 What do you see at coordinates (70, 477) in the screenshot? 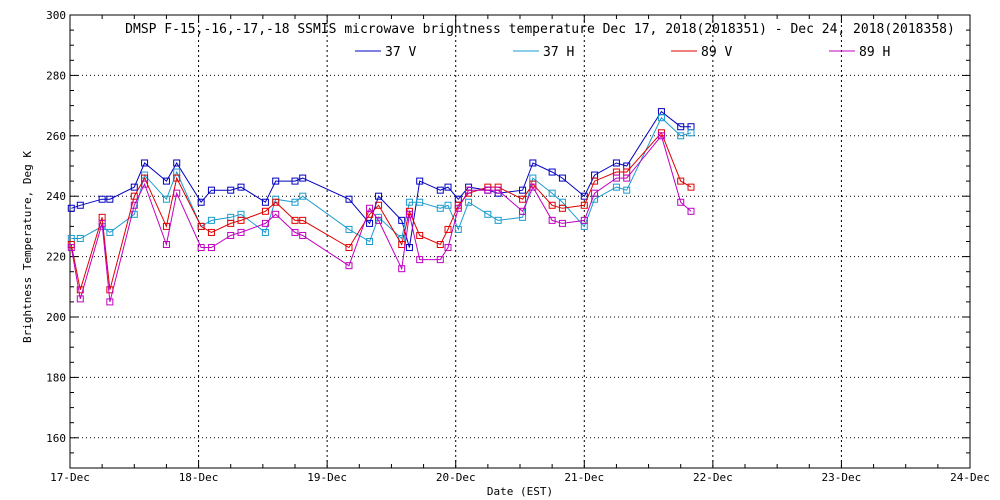
I see `x-tick-label: 17-Dec` at bounding box center [70, 477].